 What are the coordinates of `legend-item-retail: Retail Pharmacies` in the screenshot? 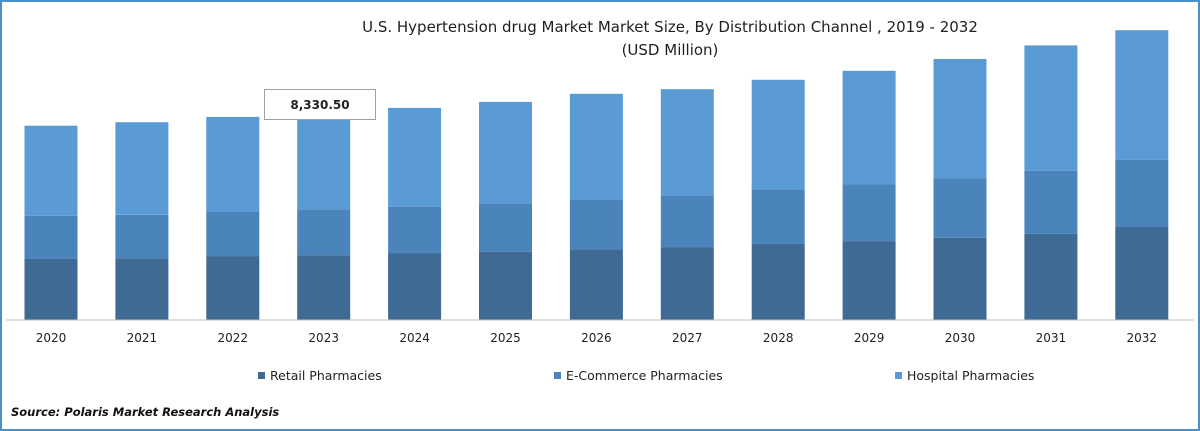 It's located at (320, 375).